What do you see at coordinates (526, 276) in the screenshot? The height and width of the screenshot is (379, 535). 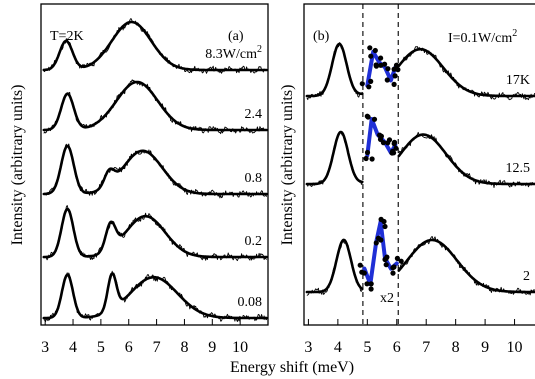 I see `series-label: 2` at bounding box center [526, 276].